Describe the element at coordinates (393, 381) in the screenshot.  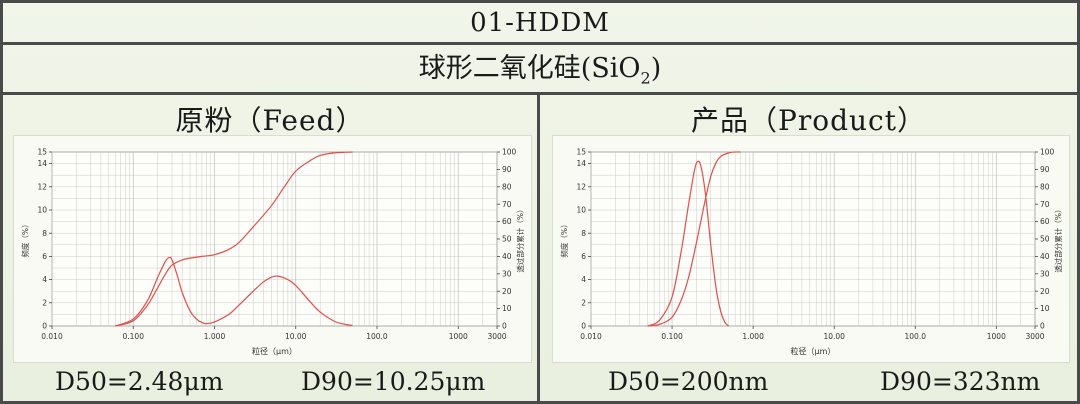
I see `feed-d90: D90=10.25μm` at that location.